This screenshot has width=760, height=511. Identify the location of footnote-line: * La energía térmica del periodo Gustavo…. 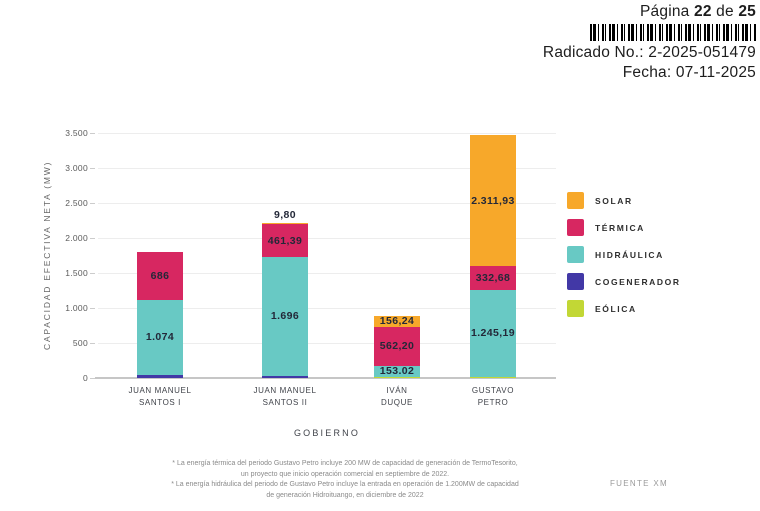
(345, 463).